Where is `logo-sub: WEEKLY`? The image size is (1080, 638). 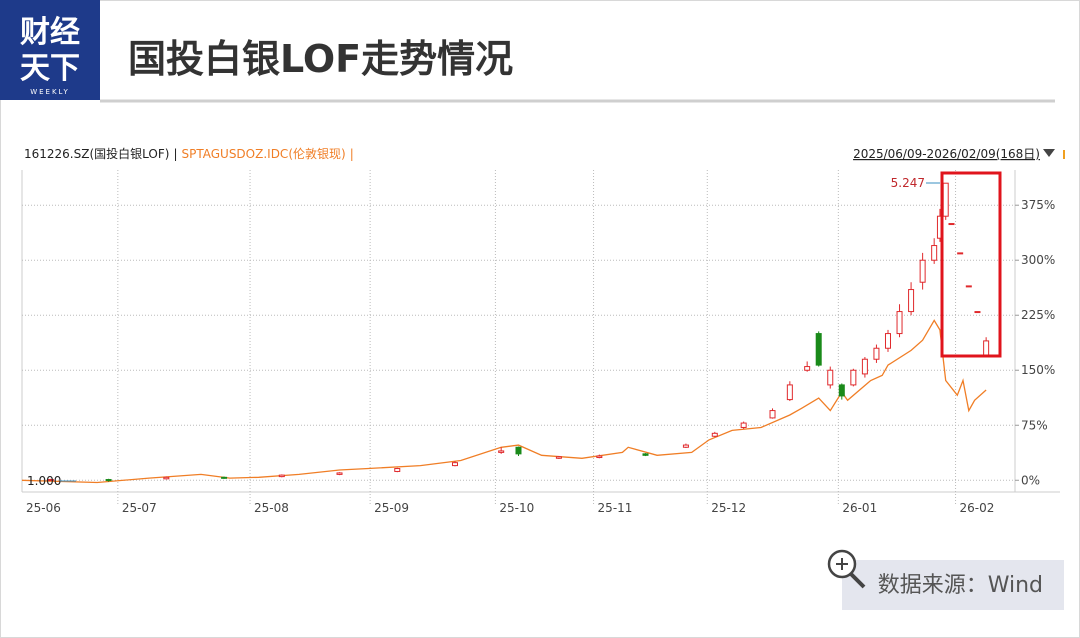 logo-sub: WEEKLY is located at coordinates (50, 92).